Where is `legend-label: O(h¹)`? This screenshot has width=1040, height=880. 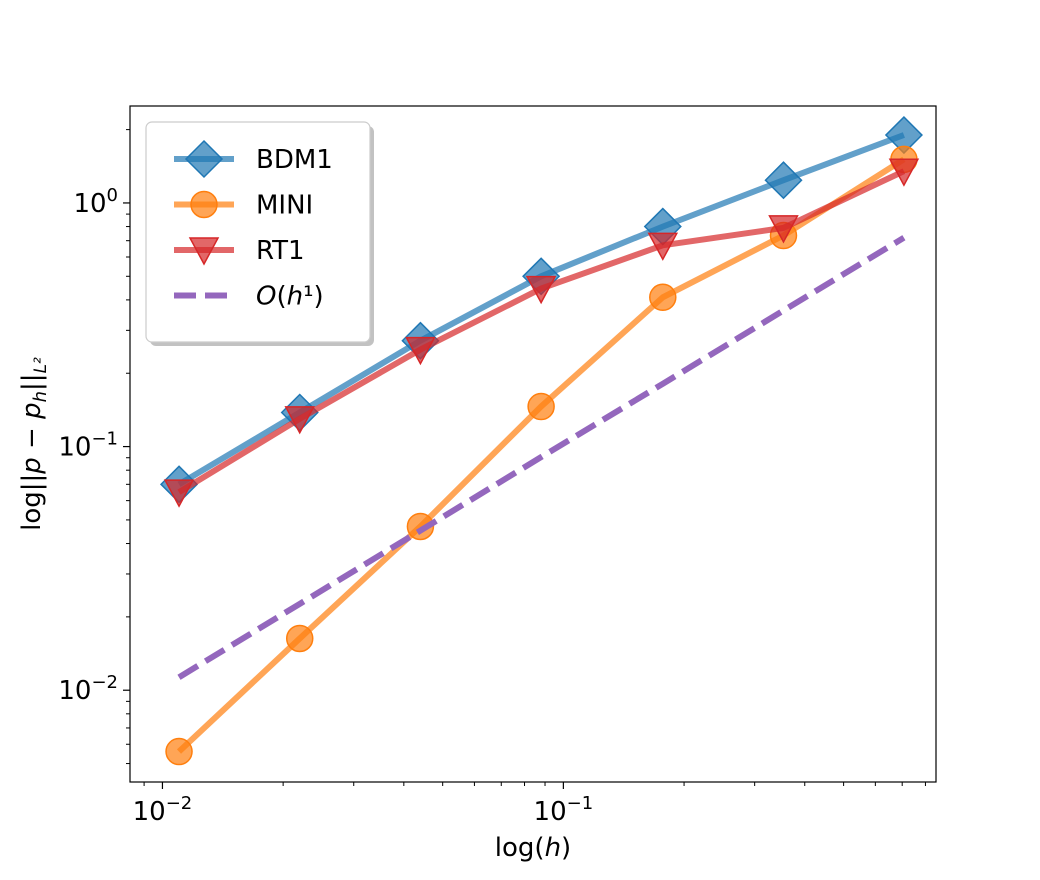
legend-label: O(h¹) is located at coordinates (290, 297).